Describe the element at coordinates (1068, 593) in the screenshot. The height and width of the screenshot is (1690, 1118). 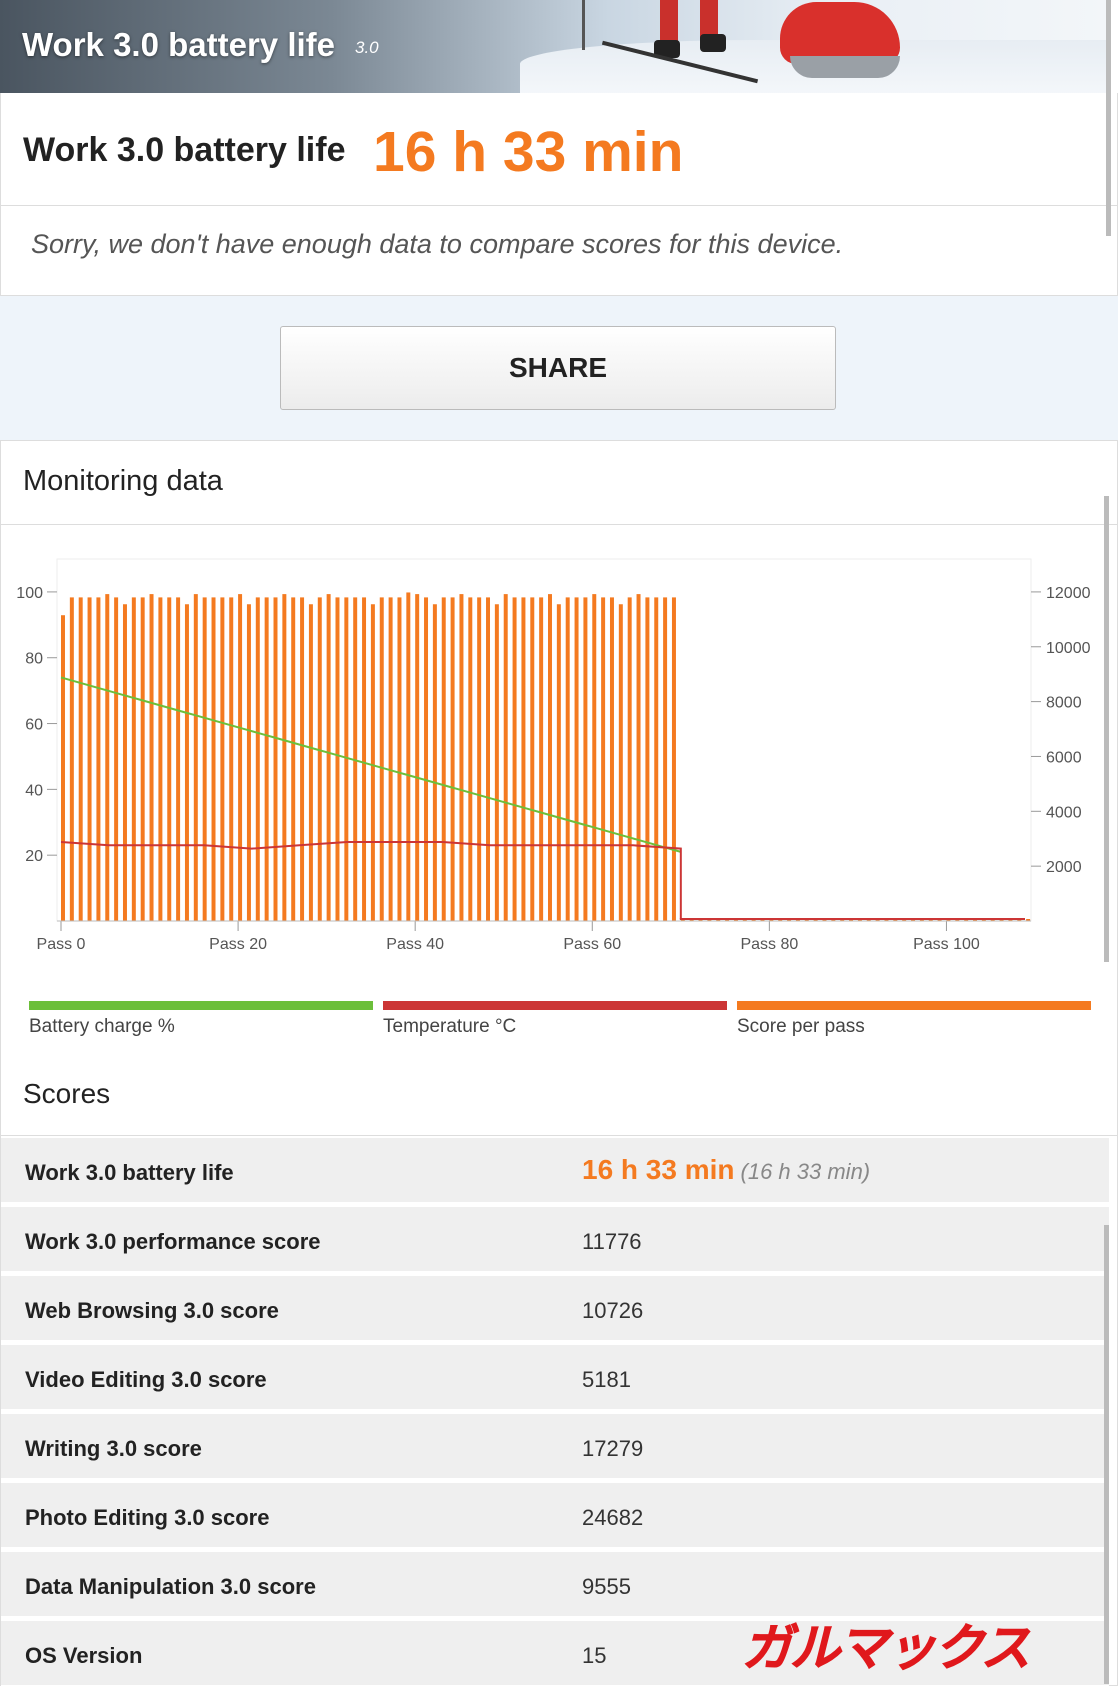
I see `y-right-tick-label: 12000` at that location.